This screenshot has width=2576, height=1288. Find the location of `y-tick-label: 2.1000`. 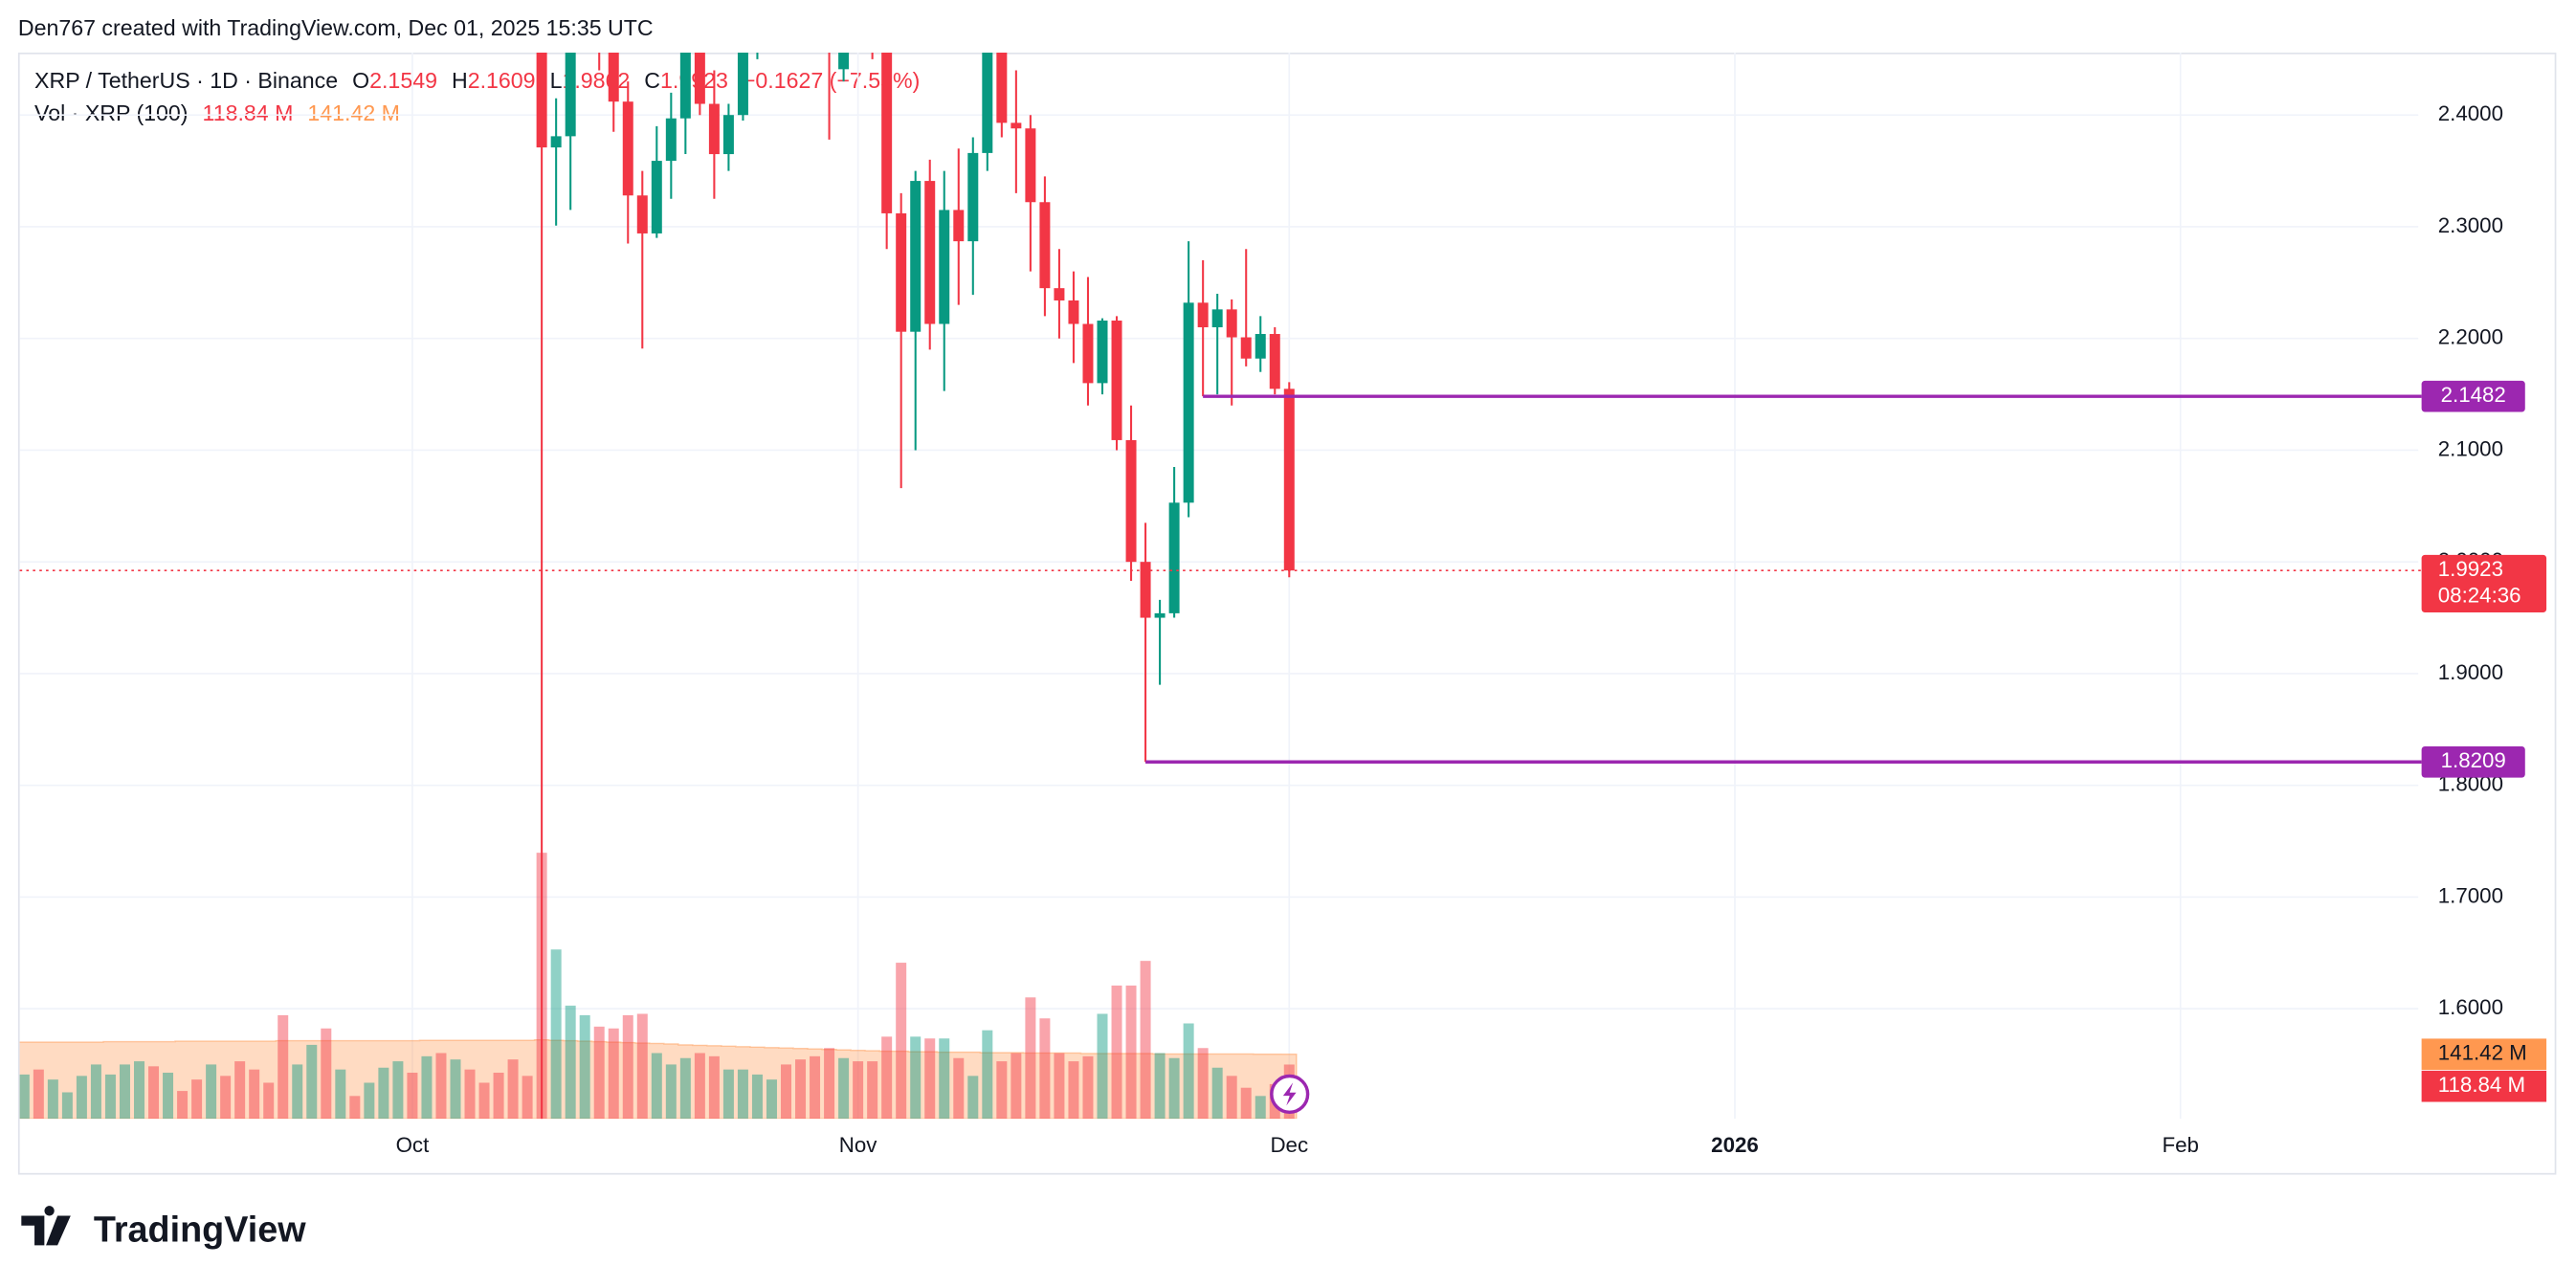

y-tick-label: 2.1000 is located at coordinates (2470, 448).